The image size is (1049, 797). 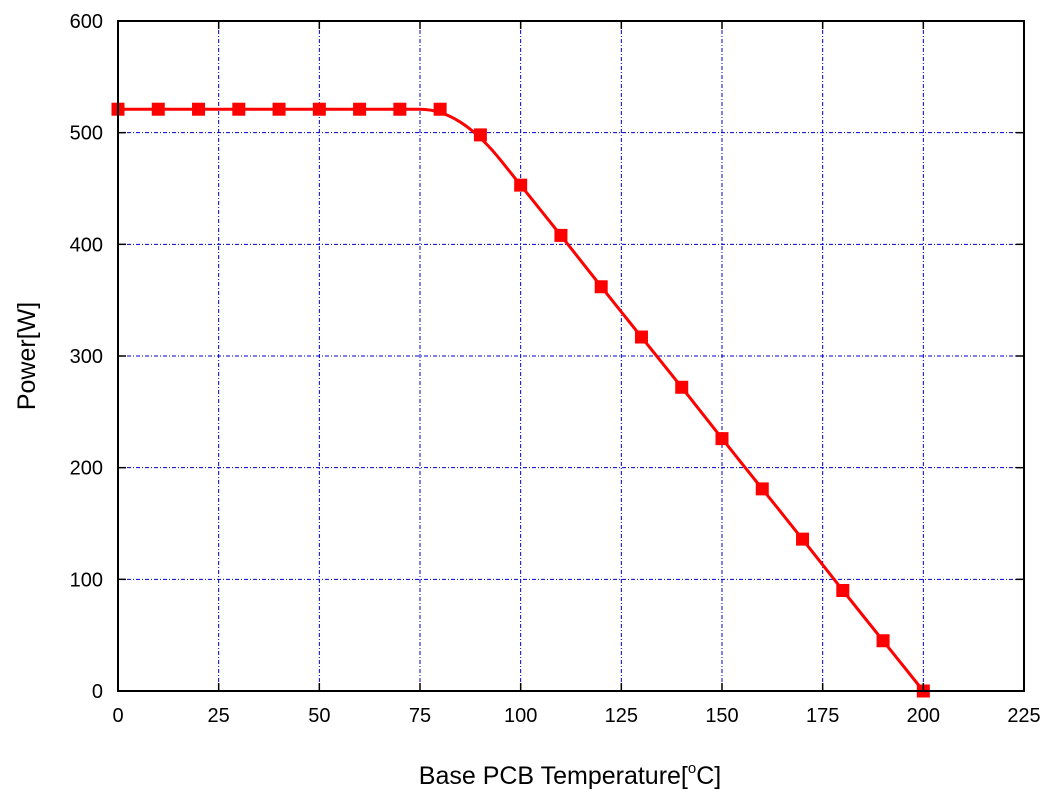 What do you see at coordinates (822, 716) in the screenshot?
I see `x-tick-label: 175` at bounding box center [822, 716].